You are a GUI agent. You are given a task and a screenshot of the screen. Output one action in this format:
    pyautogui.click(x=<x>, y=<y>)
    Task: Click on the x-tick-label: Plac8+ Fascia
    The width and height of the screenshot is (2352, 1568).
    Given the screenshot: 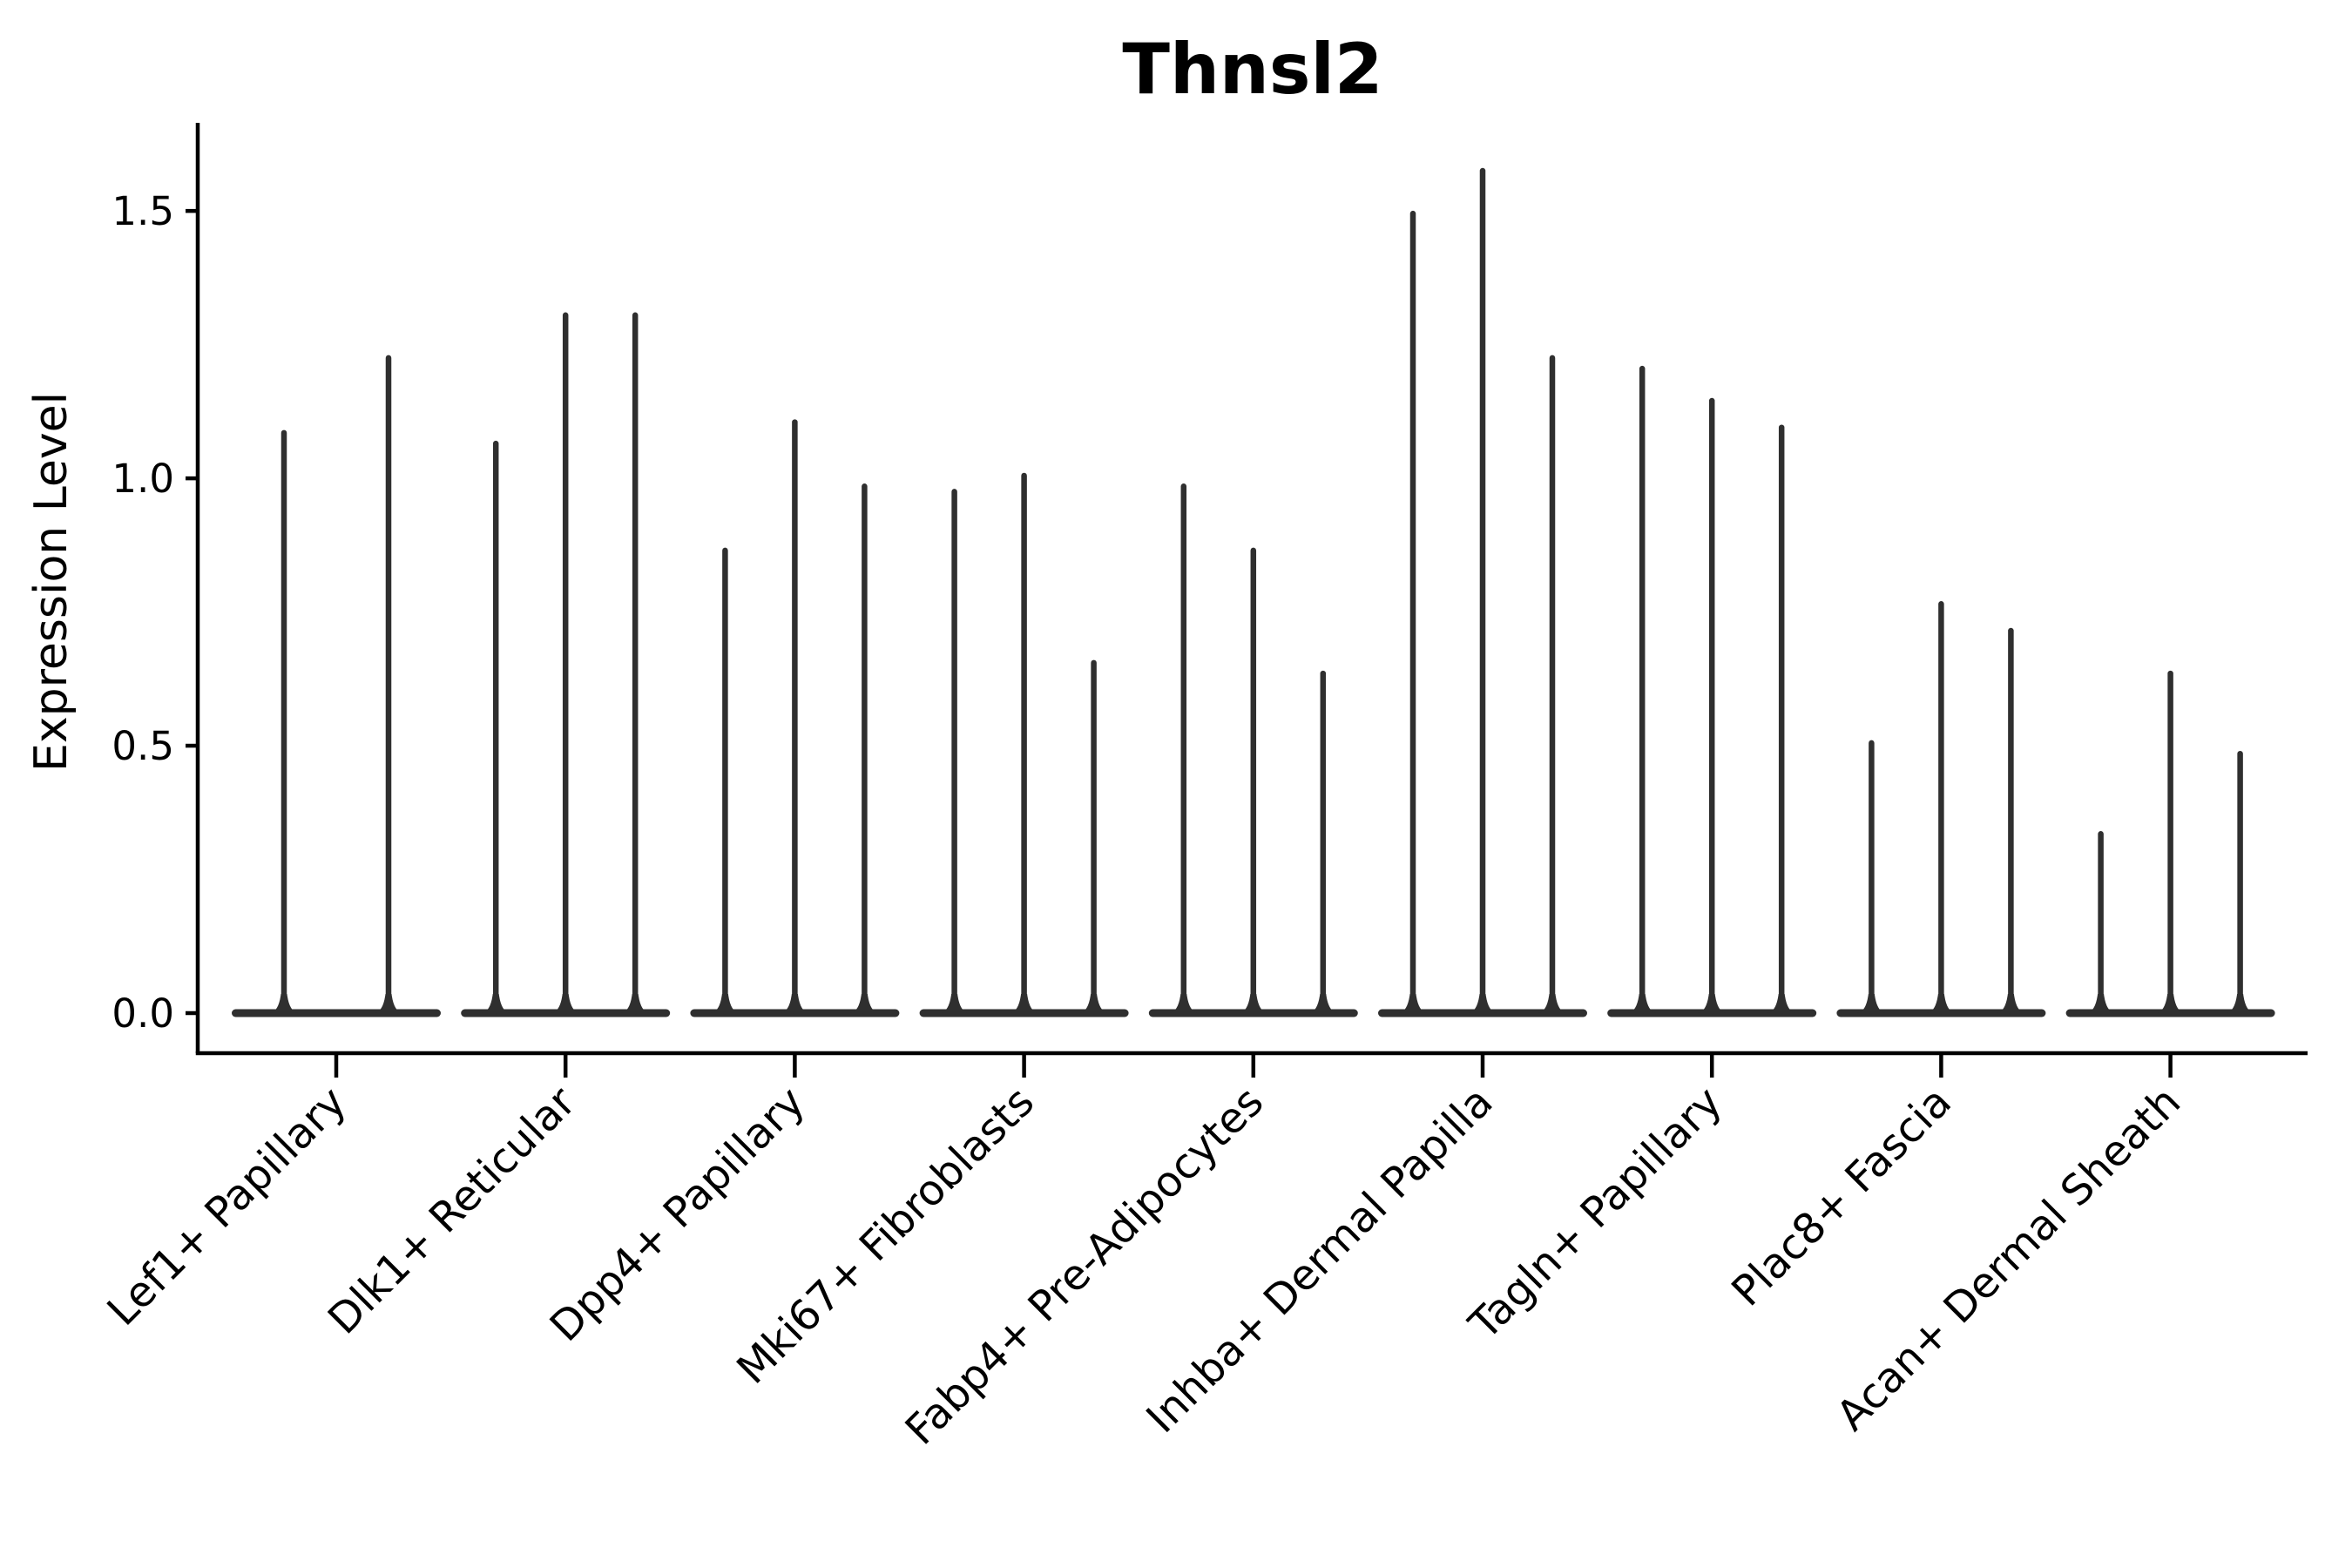 What is the action you would take?
    pyautogui.click(x=1841, y=1197)
    